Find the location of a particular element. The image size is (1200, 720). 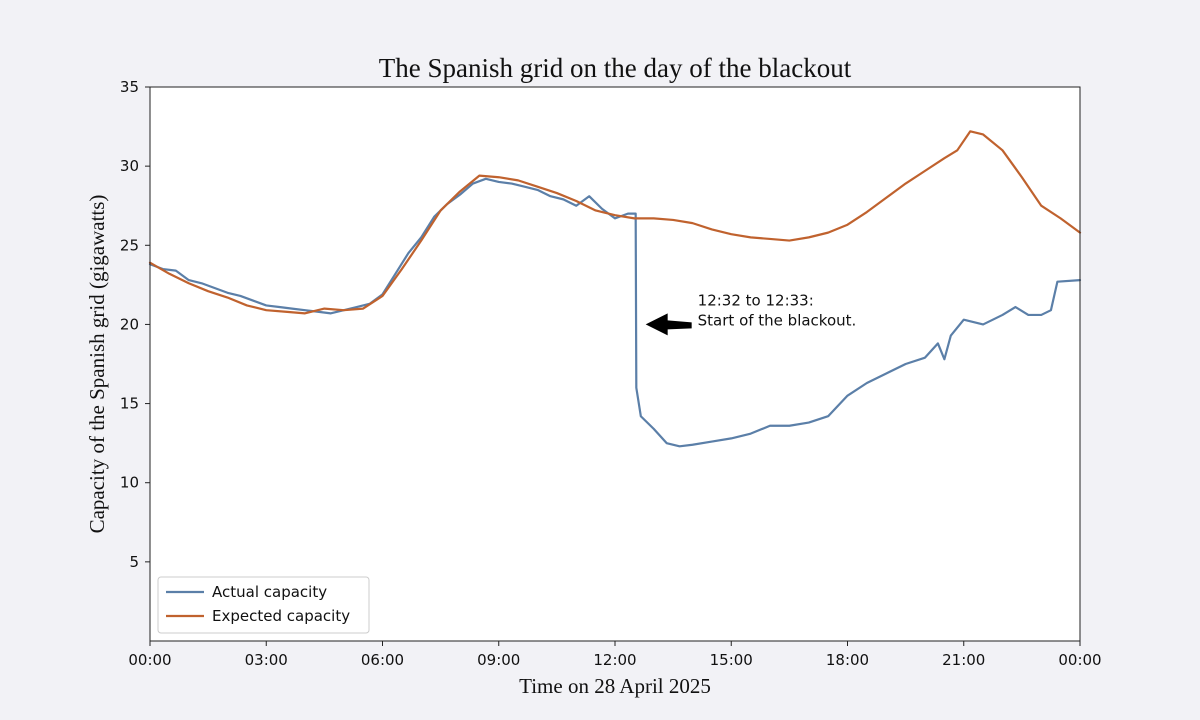

x-tick-label: 12:00 is located at coordinates (614, 660).